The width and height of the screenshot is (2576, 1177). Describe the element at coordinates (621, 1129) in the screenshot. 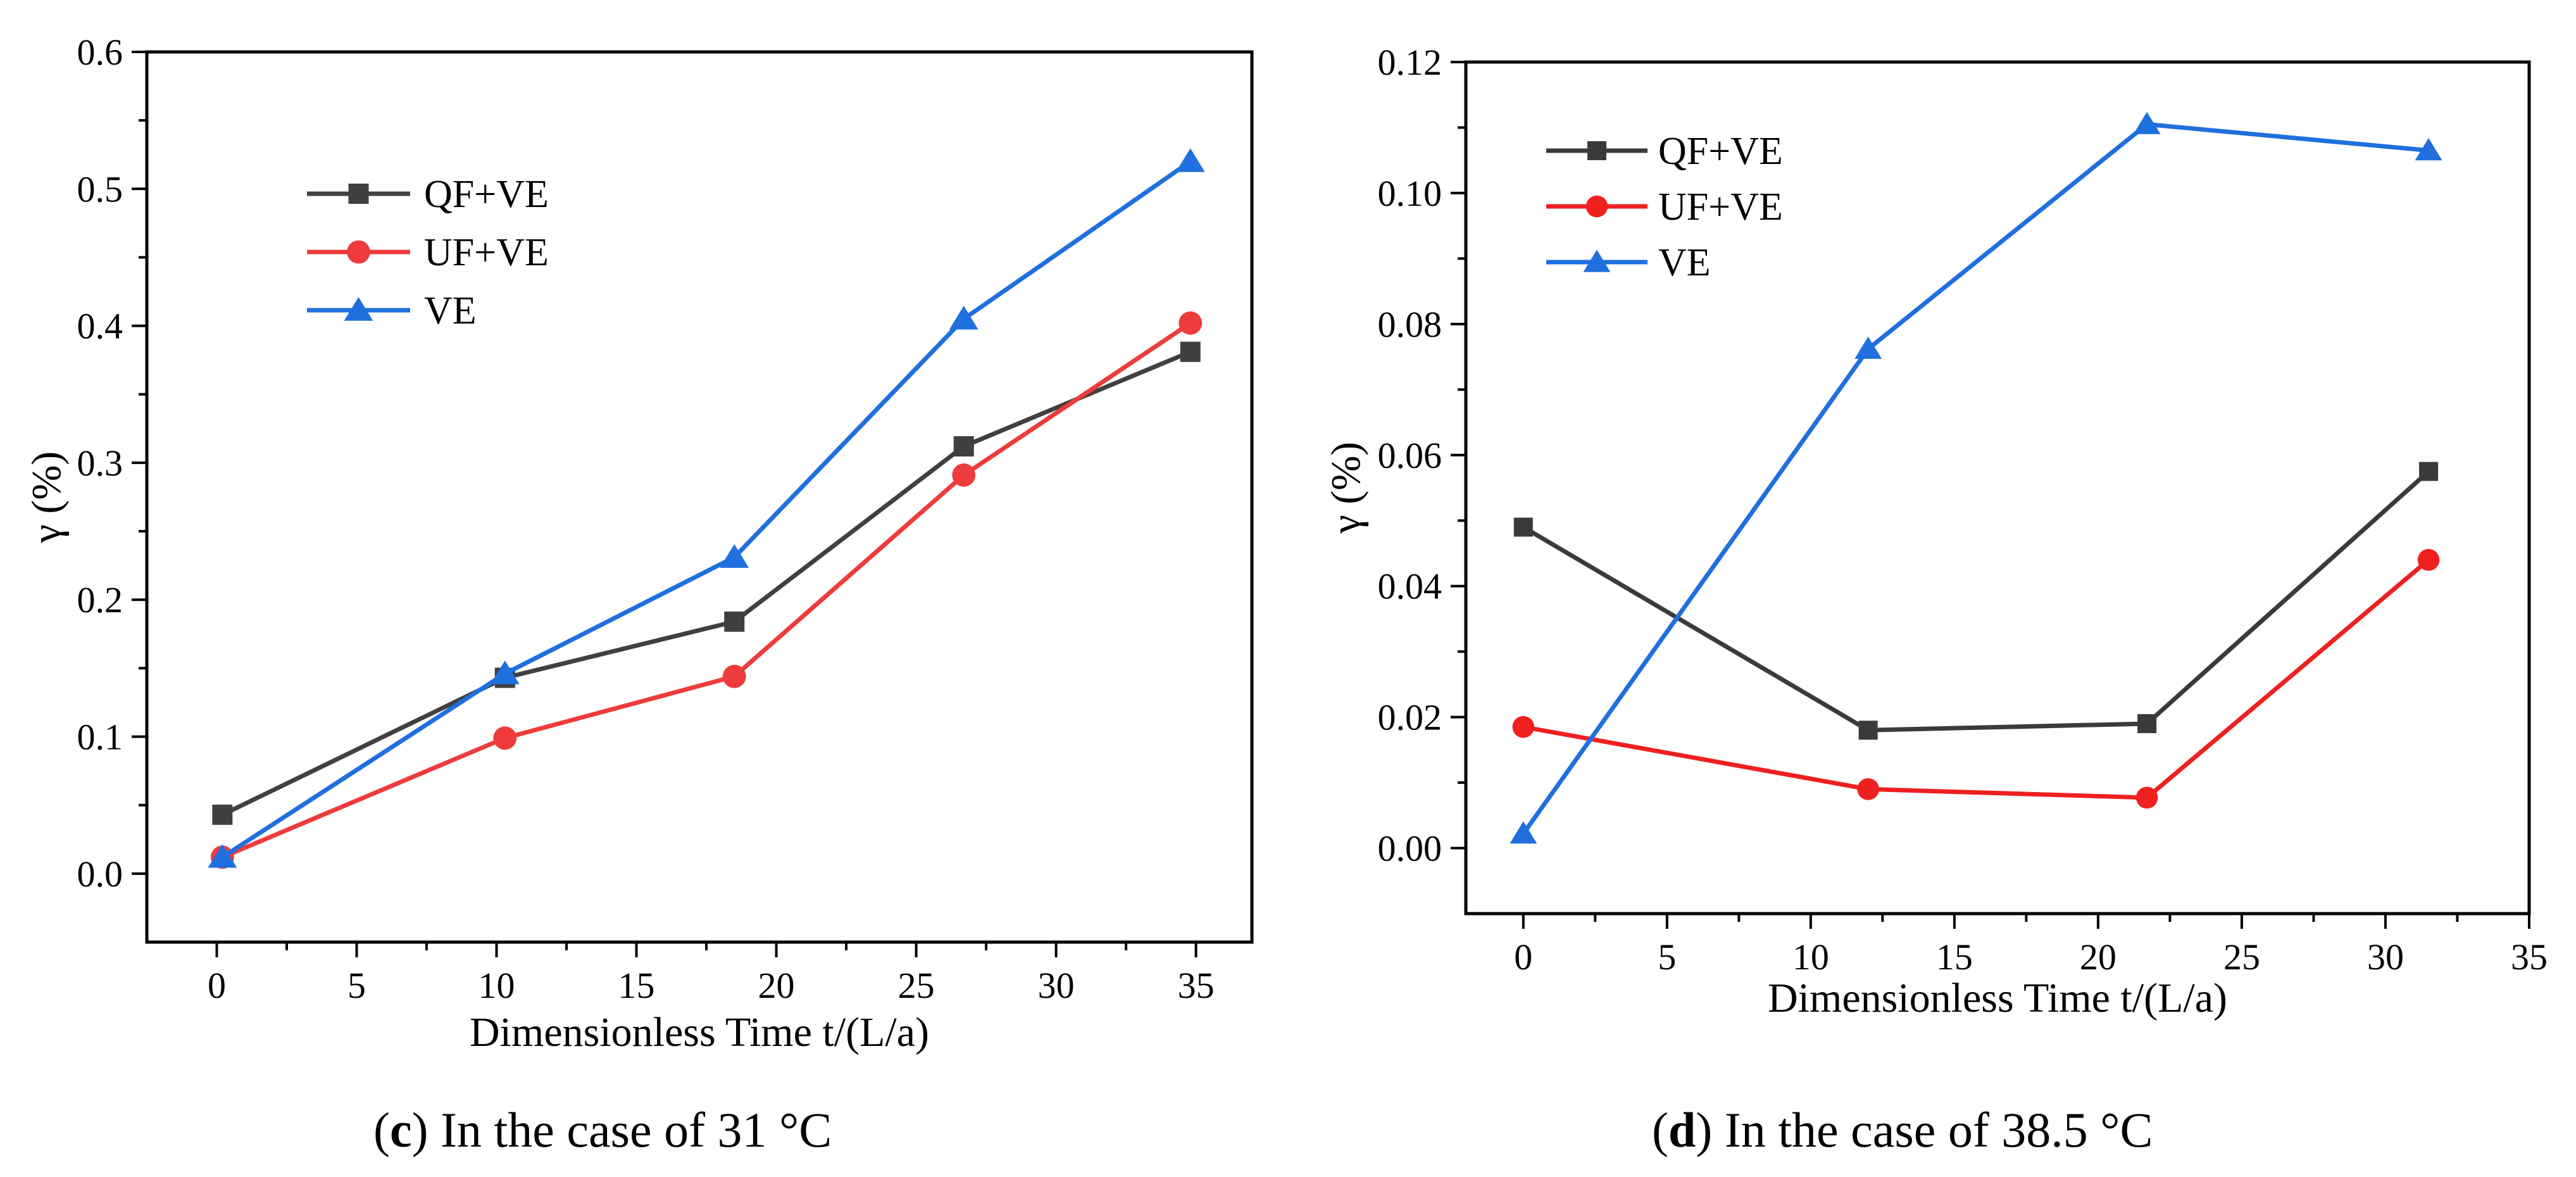

I see `caption-left-text: ) In the case of 31 °C` at that location.